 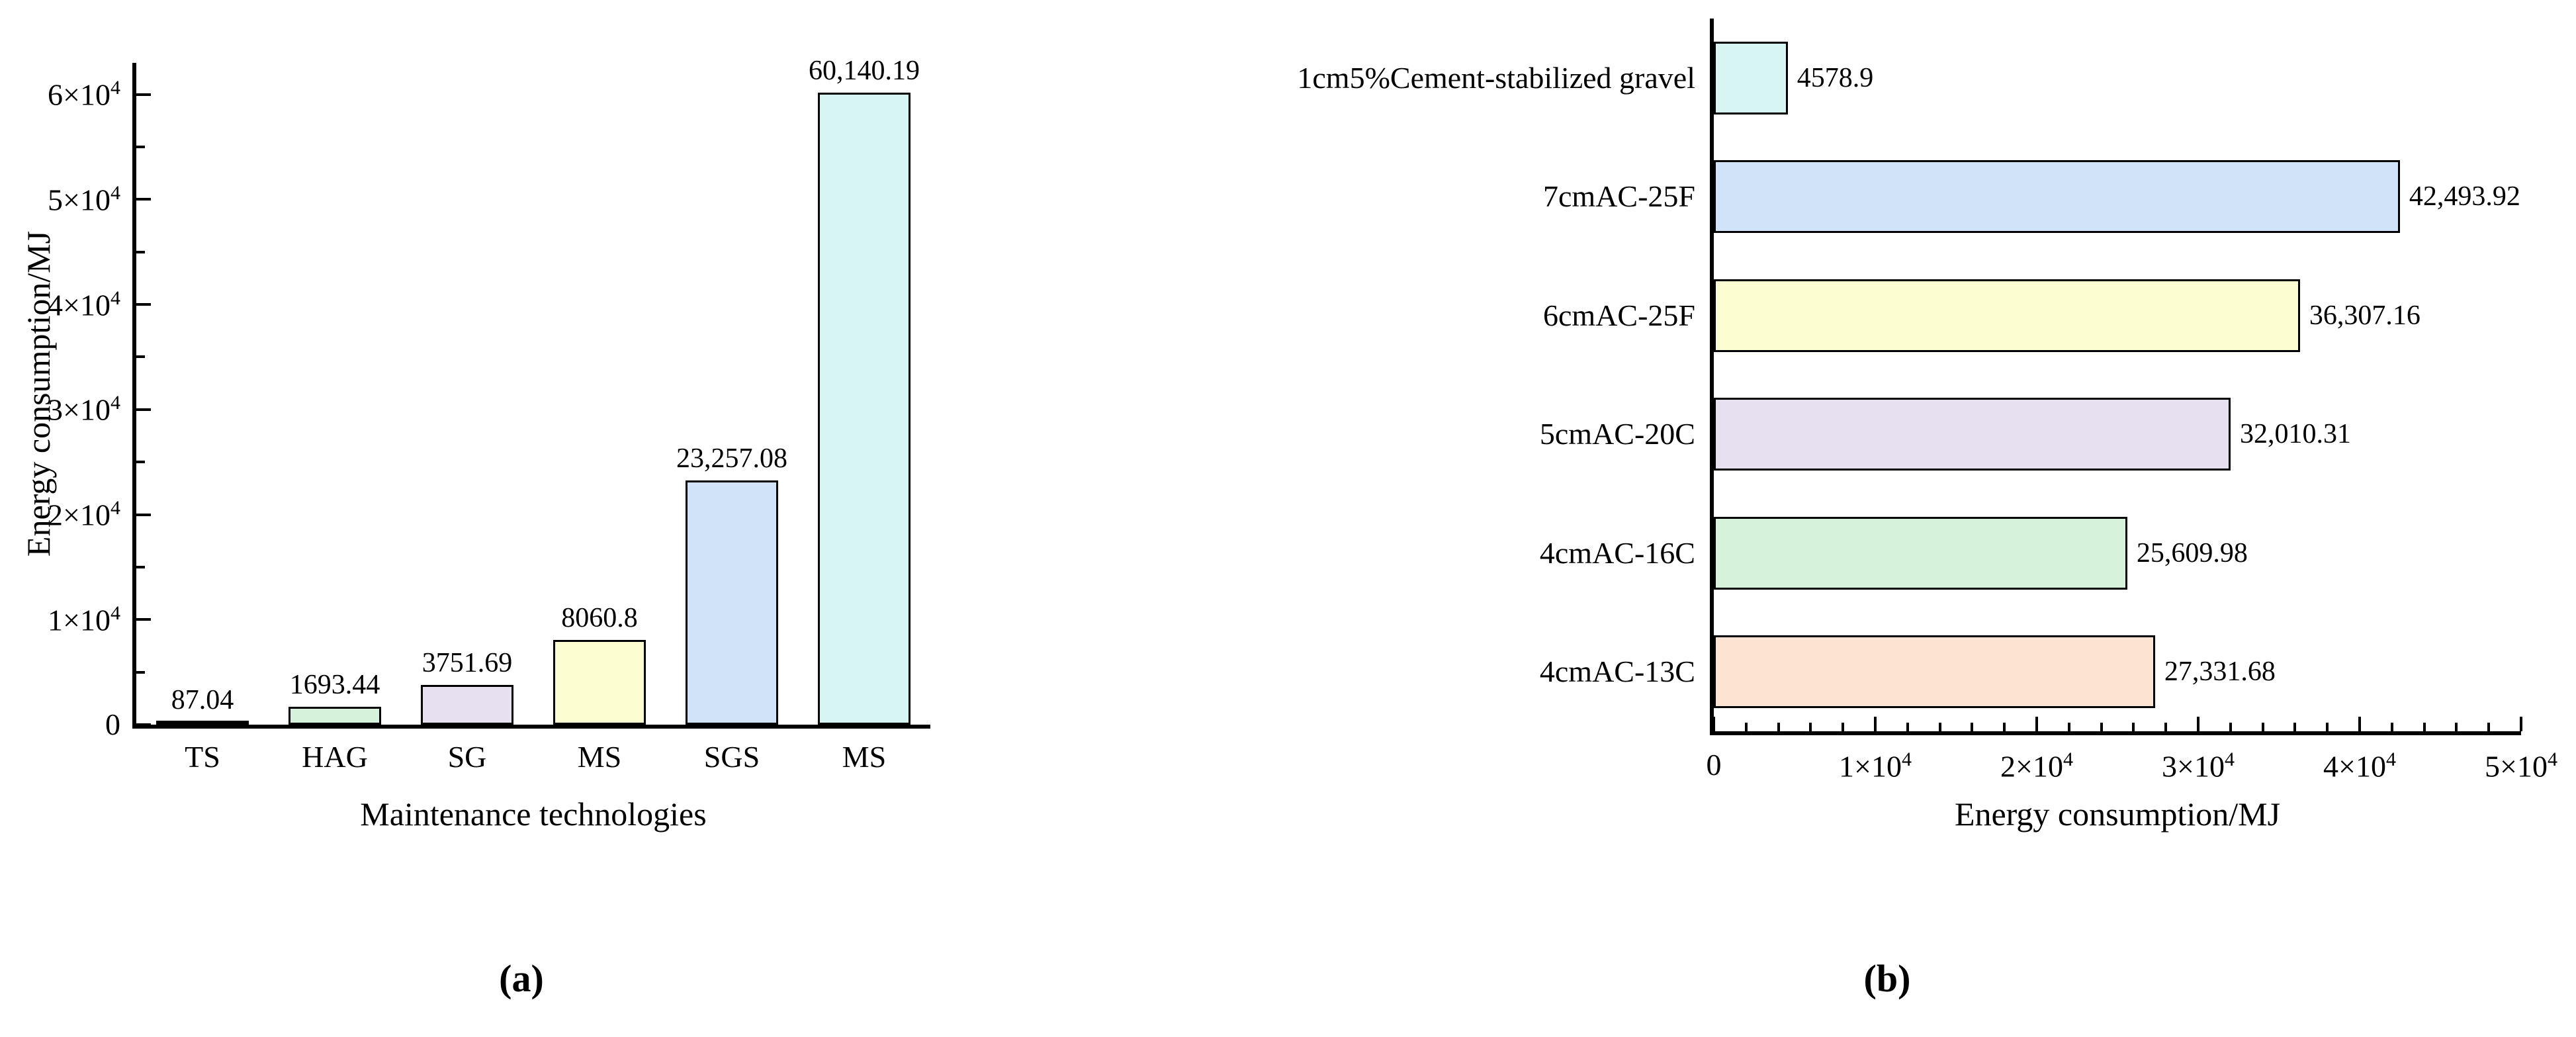 I want to click on y-axis-tick-label: 1×10⁴, so click(x=84, y=619).